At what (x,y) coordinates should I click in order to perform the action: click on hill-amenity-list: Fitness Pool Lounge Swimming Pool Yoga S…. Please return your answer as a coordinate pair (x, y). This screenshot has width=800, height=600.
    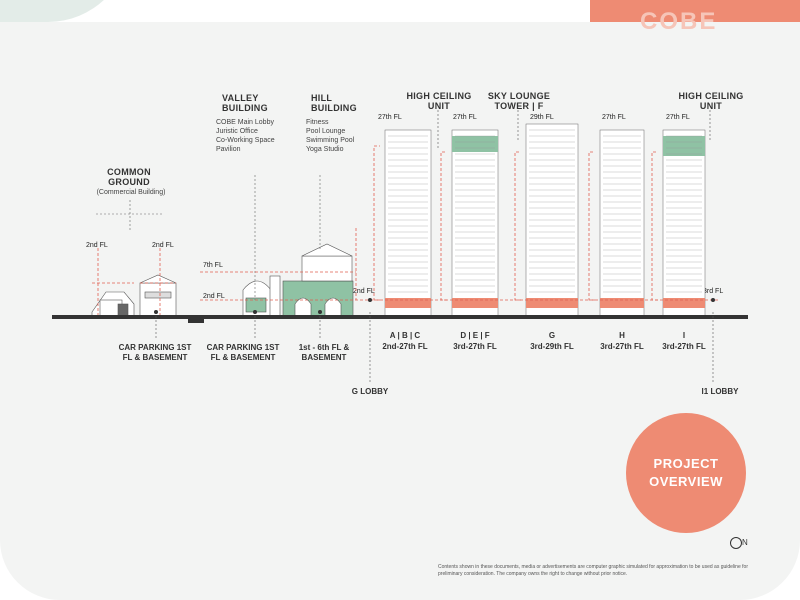
    Looking at the image, I should click on (330, 136).